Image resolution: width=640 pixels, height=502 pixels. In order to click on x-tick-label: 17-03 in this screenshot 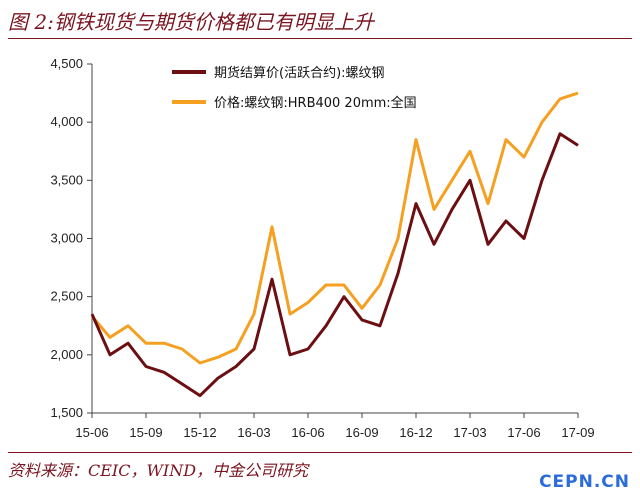, I will do `click(469, 432)`.